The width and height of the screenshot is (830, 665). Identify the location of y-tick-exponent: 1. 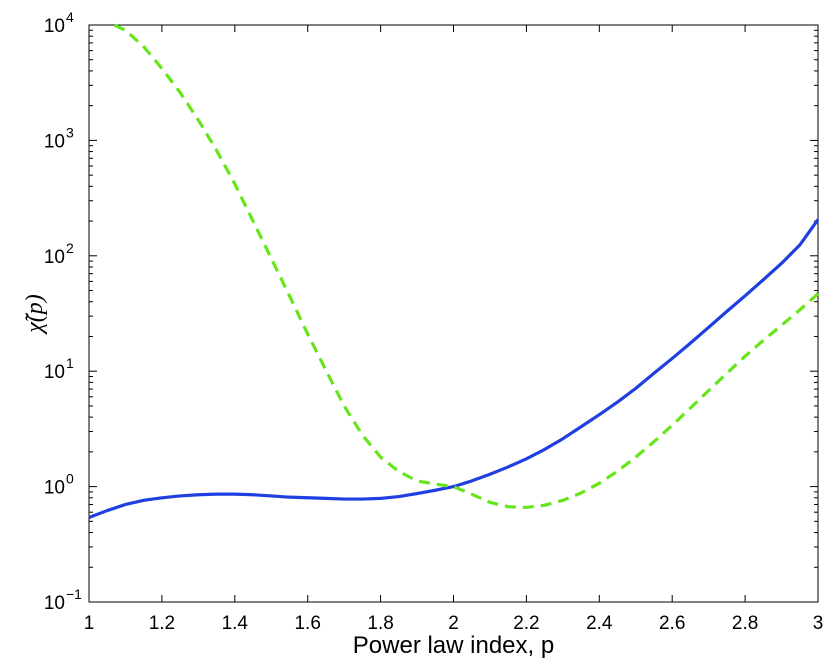
(70, 363).